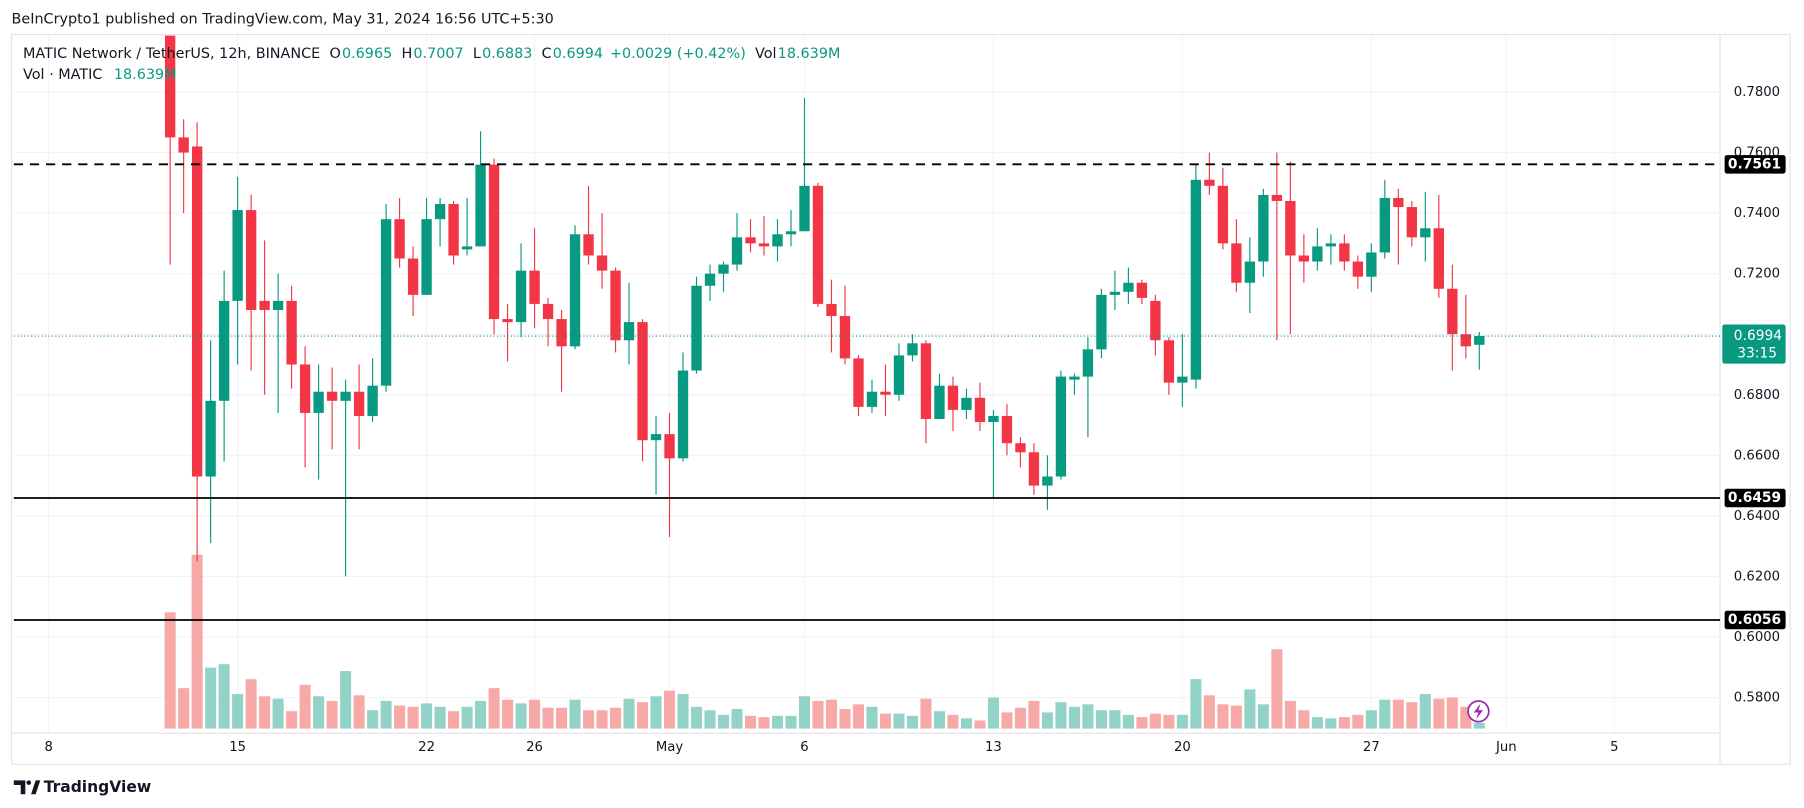  I want to click on legend-text: H, so click(406, 54).